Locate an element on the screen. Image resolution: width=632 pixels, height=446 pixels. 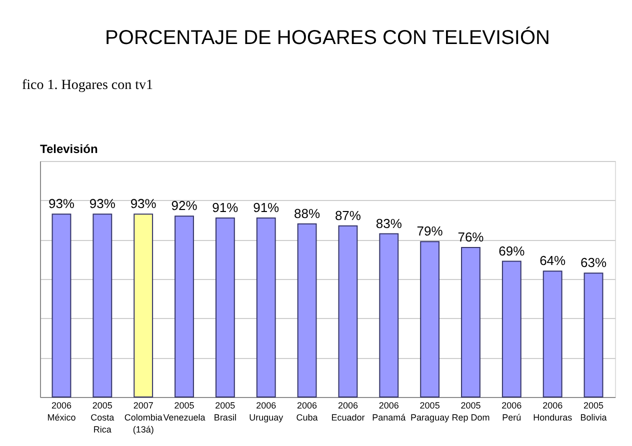
data-label: 83% is located at coordinates (389, 223).